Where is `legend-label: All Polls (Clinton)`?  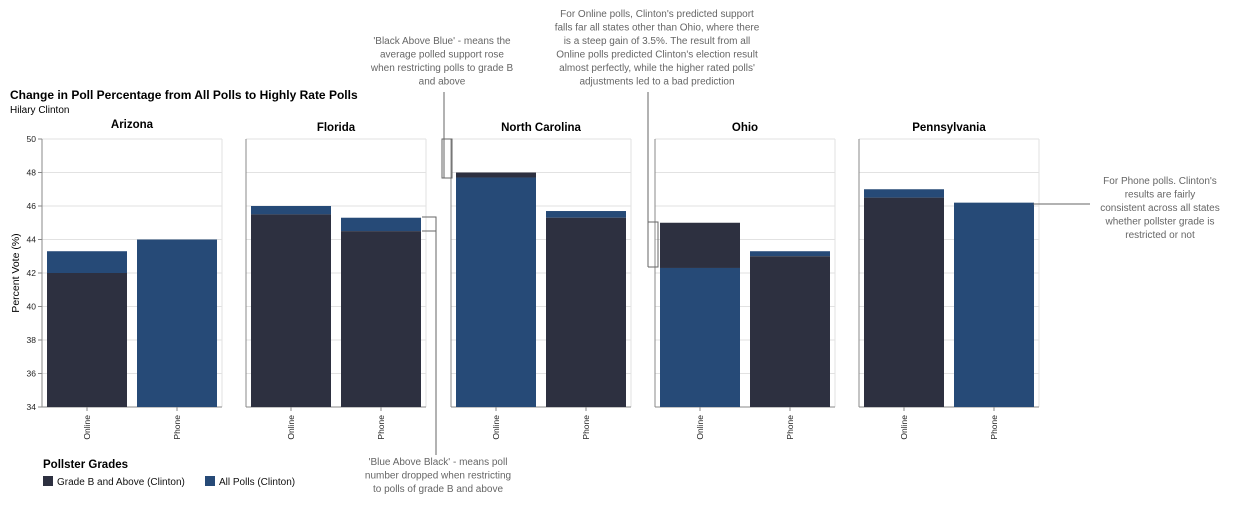 legend-label: All Polls (Clinton) is located at coordinates (257, 482).